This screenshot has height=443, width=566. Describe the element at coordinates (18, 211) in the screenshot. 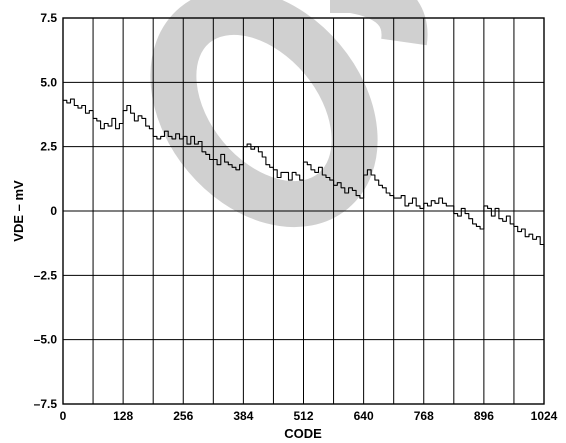

I see `y-axis-title: VDE – mV` at that location.